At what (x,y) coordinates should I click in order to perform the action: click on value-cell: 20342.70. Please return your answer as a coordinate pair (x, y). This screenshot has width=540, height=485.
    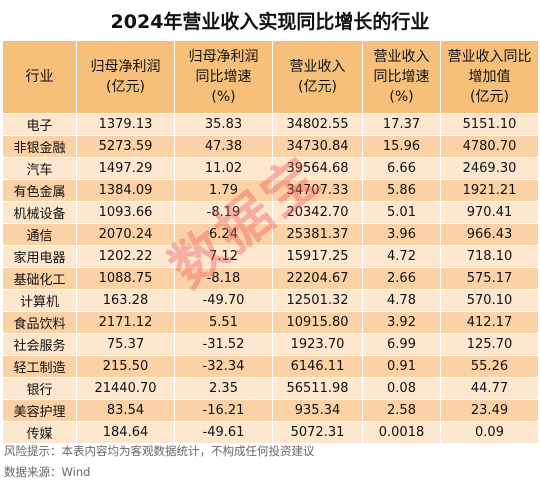
    Looking at the image, I should click on (317, 212).